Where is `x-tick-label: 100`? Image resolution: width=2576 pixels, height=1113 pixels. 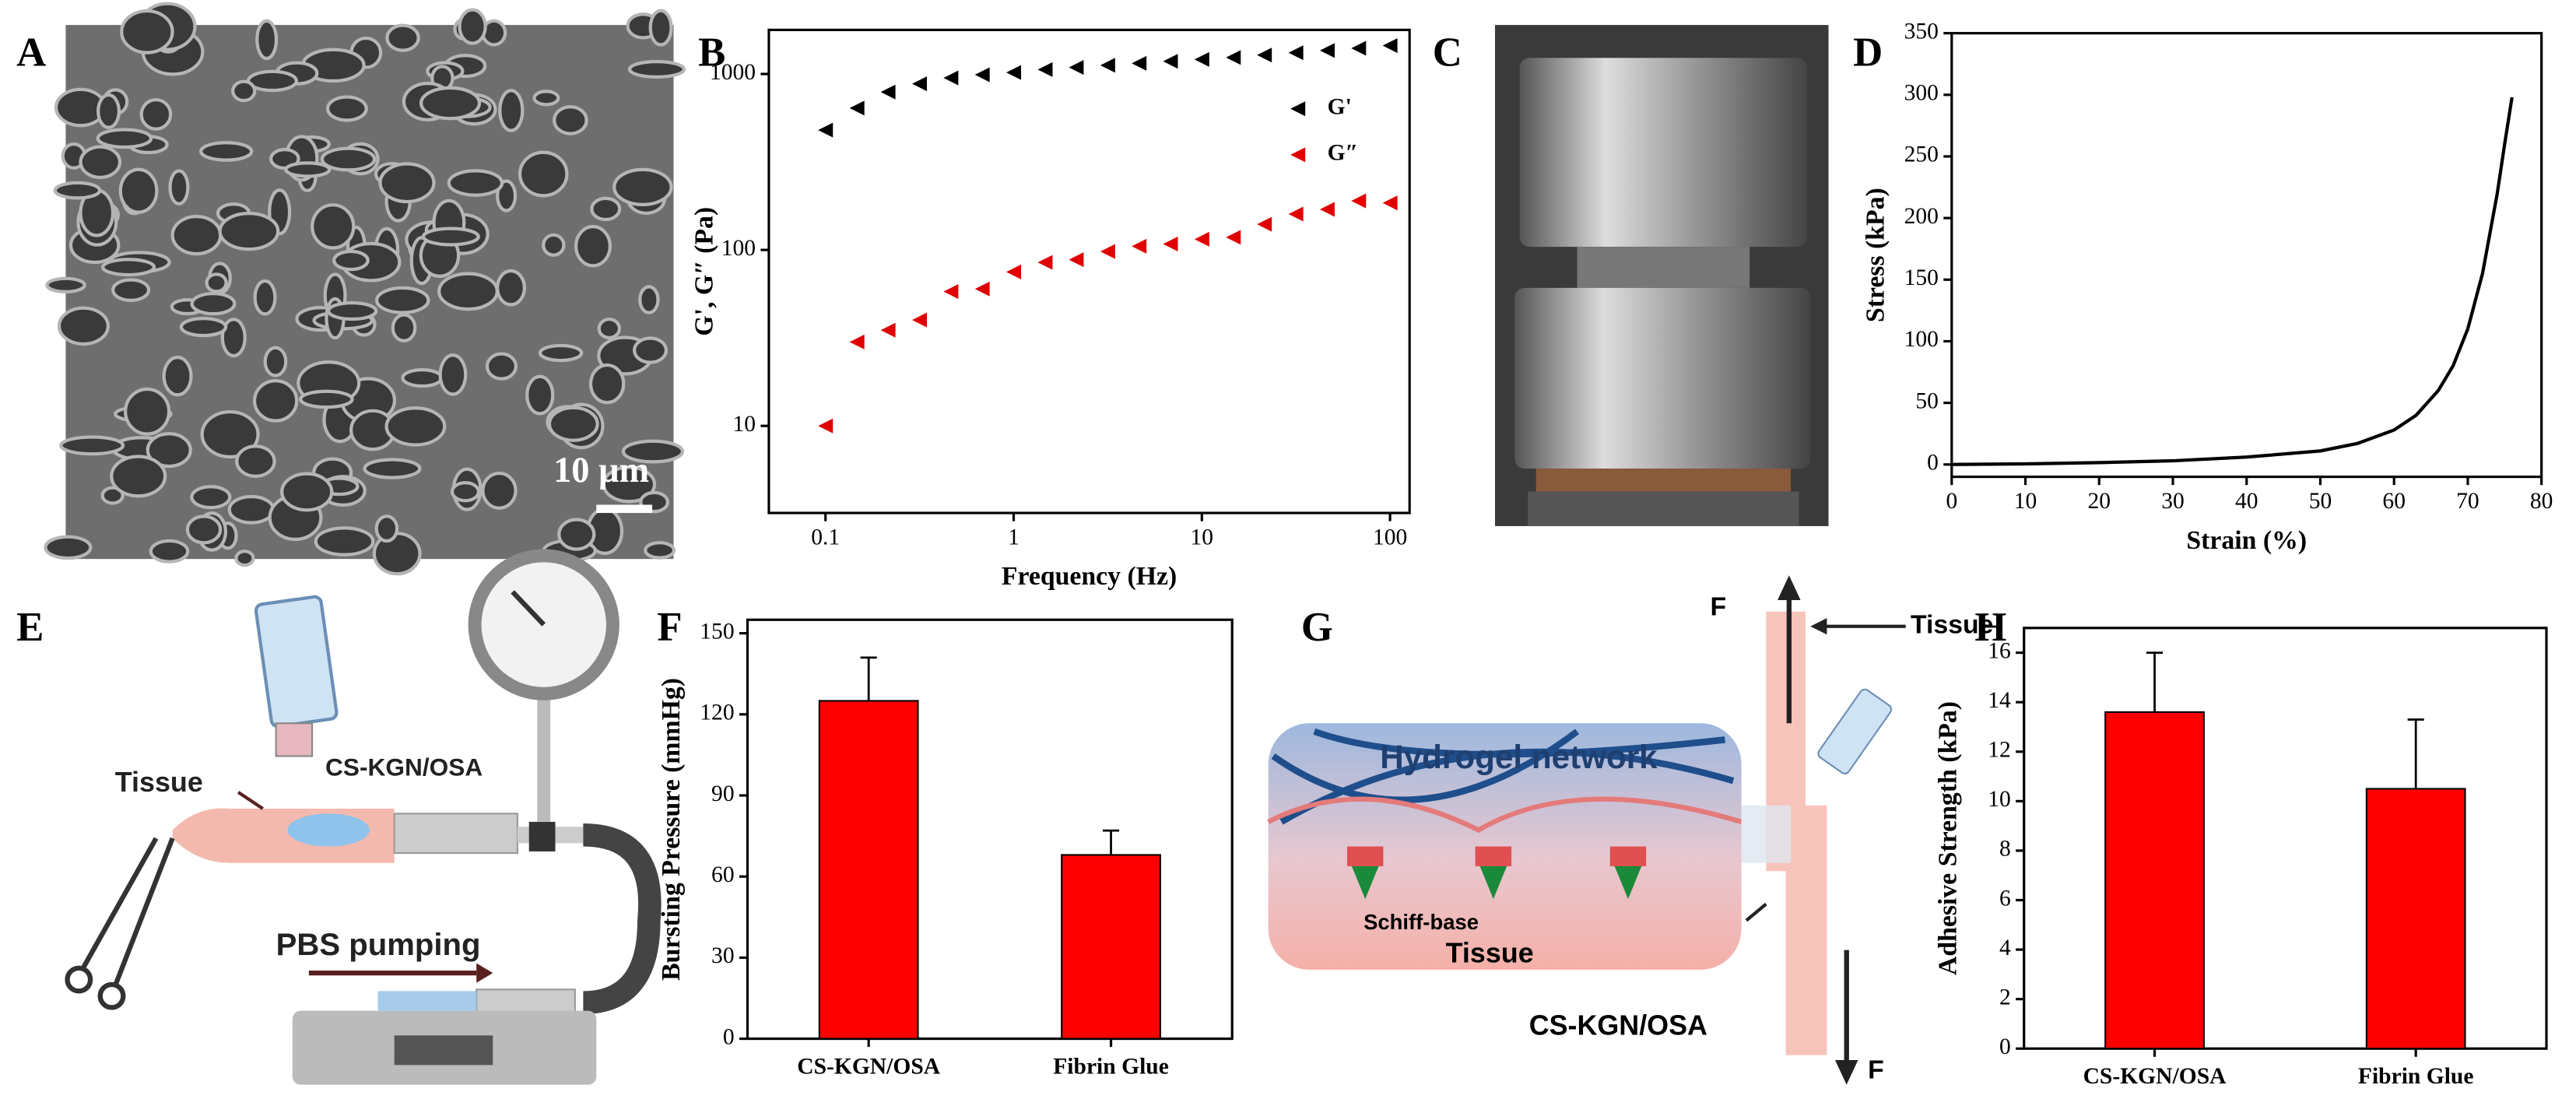 x-tick-label: 100 is located at coordinates (1390, 537).